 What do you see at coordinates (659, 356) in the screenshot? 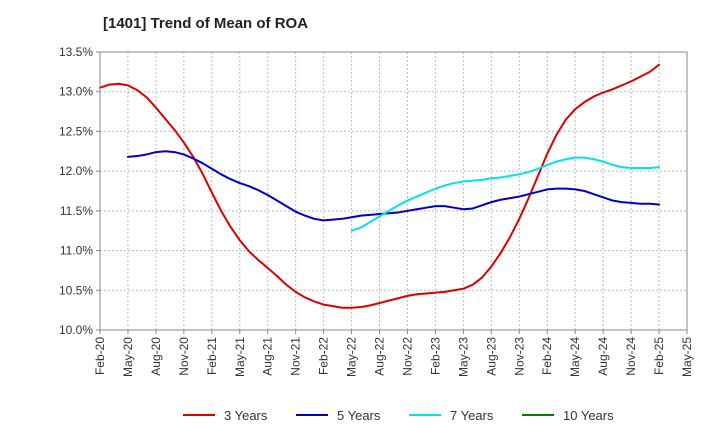
I see `x-tick-label: Feb-25` at bounding box center [659, 356].